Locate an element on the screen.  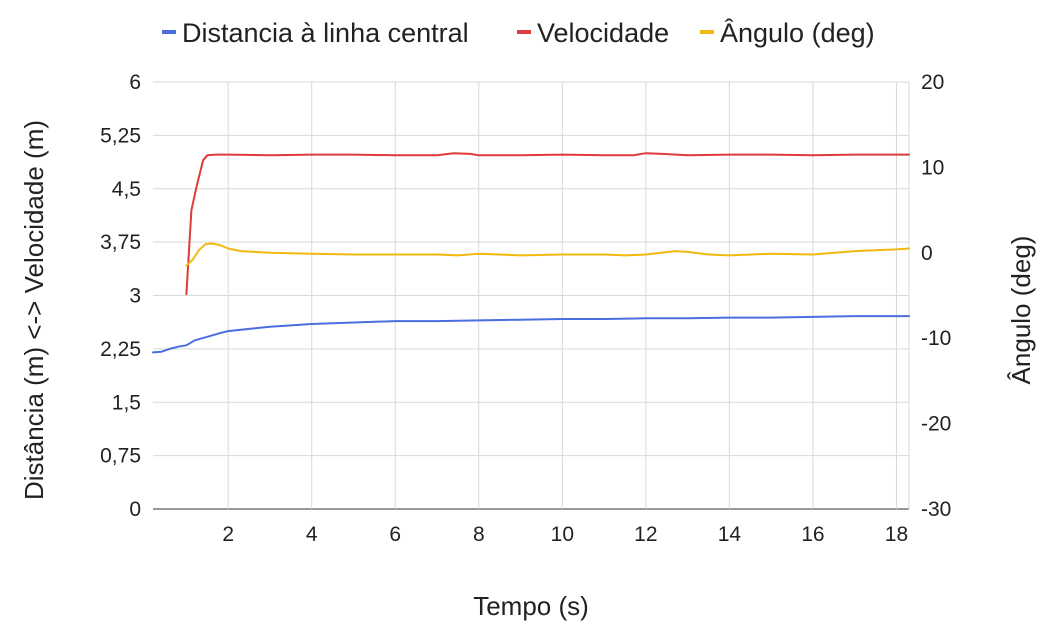
y-axis-right-title: Ângulo (deg) is located at coordinates (1021, 310).